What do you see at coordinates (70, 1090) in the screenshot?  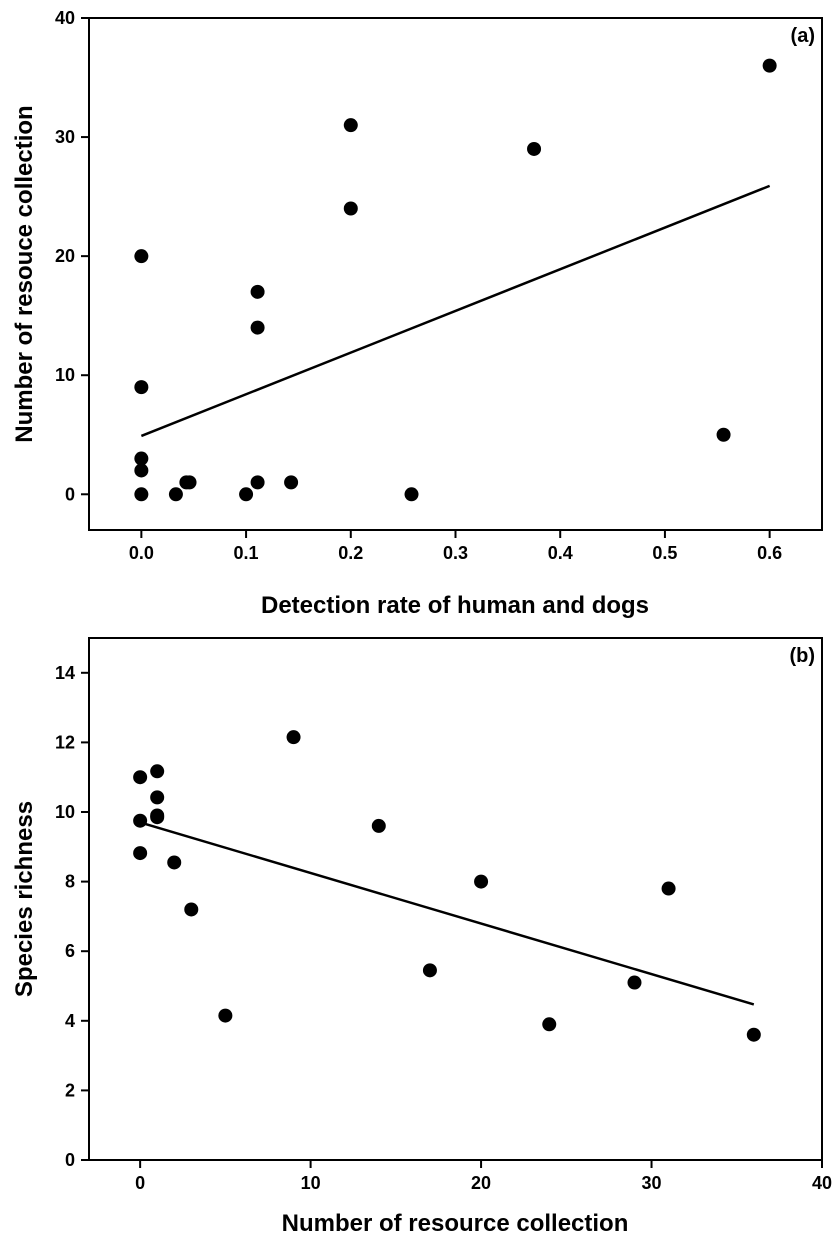 I see `panel-b-y-tick-label: 2` at bounding box center [70, 1090].